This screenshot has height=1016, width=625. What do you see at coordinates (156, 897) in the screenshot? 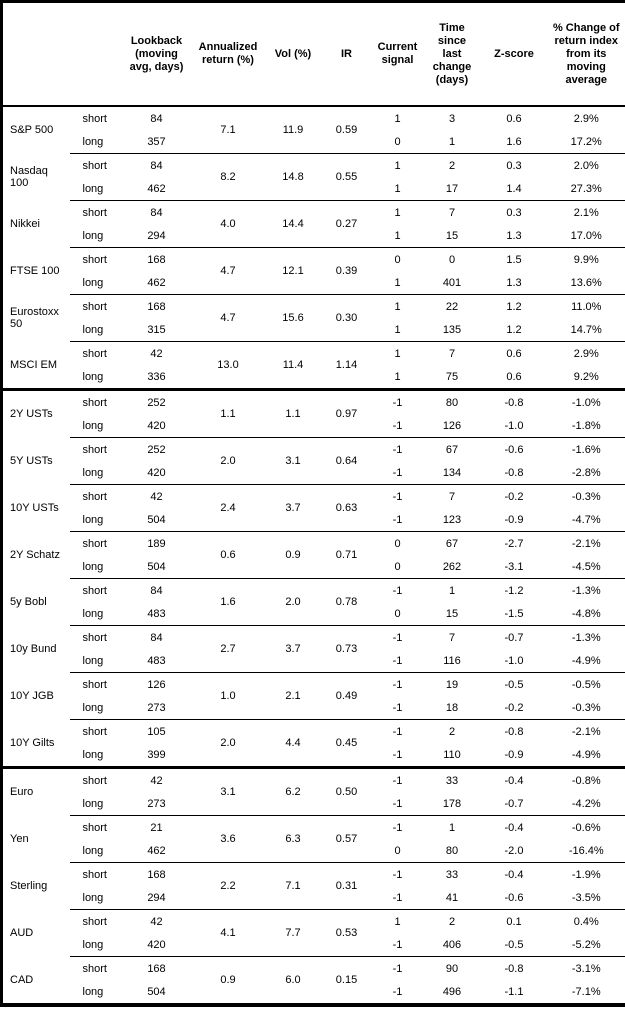
I see `lookback-value: 294` at bounding box center [156, 897].